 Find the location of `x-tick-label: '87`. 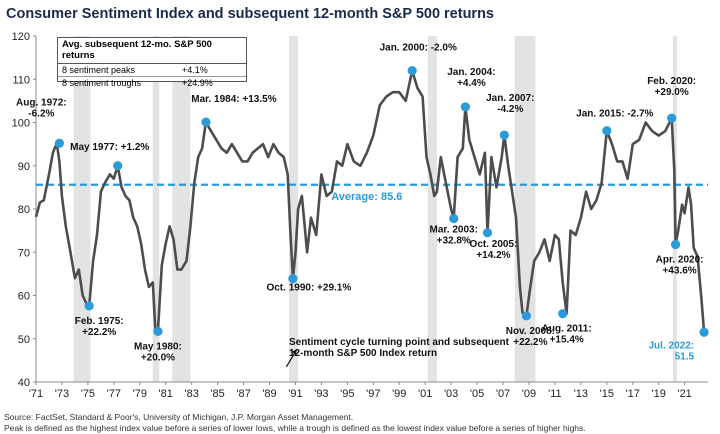

x-tick-label: '87 is located at coordinates (243, 394).